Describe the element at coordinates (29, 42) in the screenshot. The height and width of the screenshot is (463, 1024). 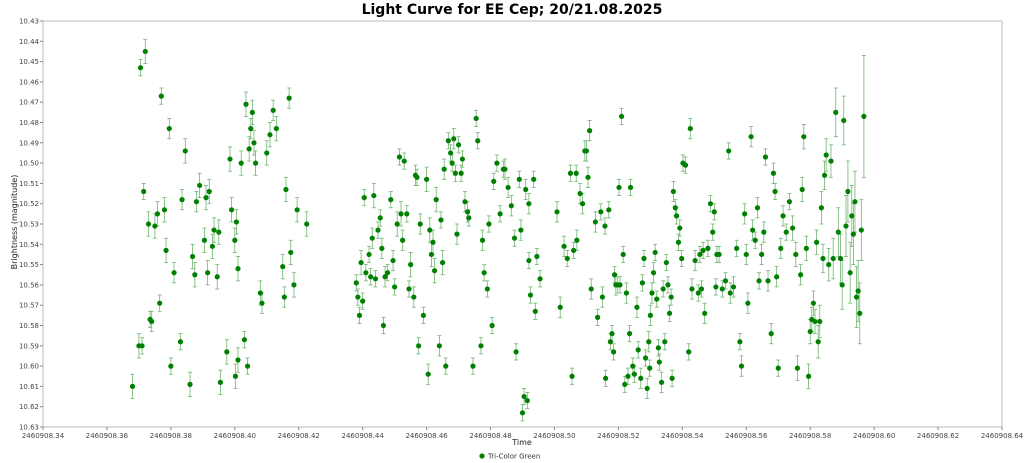
I see `y-tick-label: 10.44` at that location.